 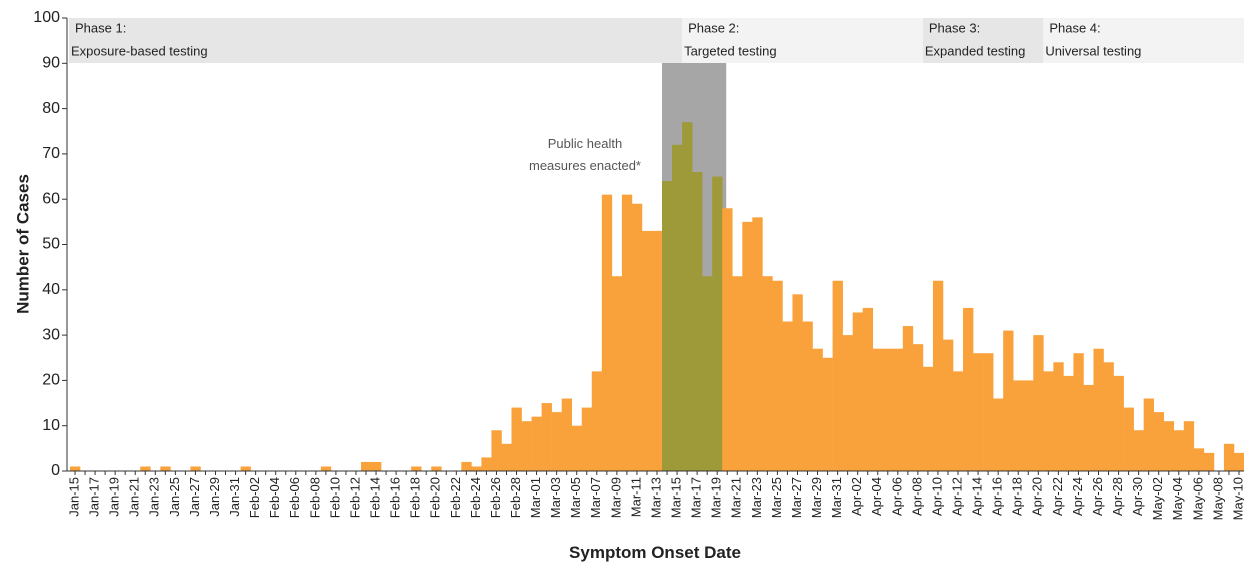 What do you see at coordinates (51, 153) in the screenshot?
I see `y-tick-label: 70` at bounding box center [51, 153].